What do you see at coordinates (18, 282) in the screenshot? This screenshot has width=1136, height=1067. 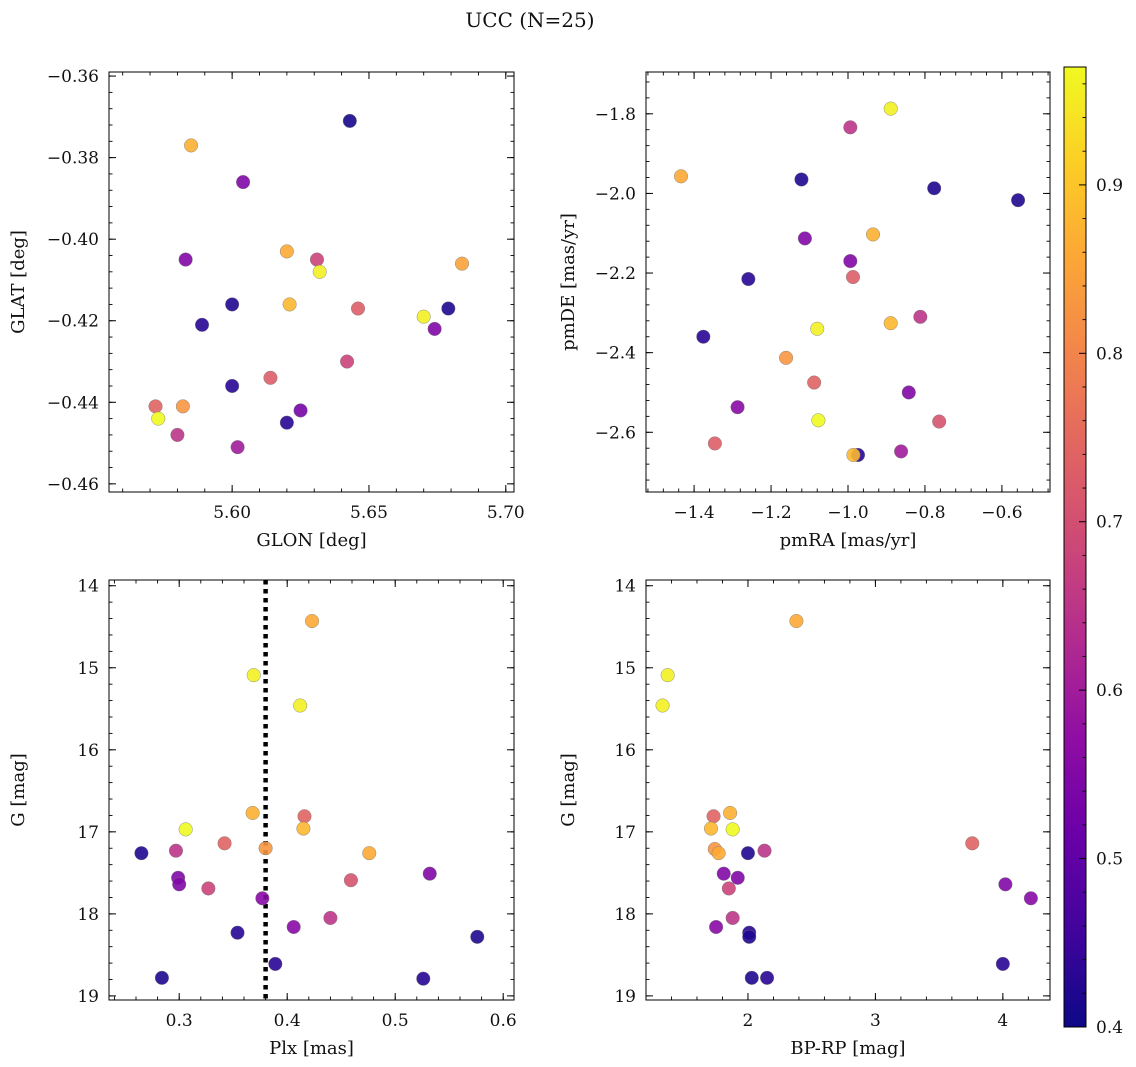 I see `y-axis-label: GLAT [deg]` at bounding box center [18, 282].